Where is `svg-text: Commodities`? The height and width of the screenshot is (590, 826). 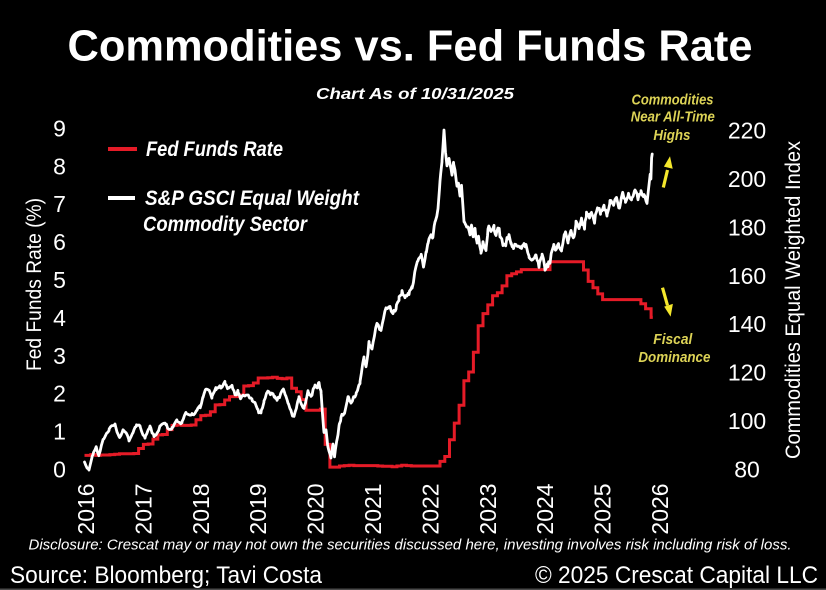
svg-text: Commodities is located at coordinates (673, 100).